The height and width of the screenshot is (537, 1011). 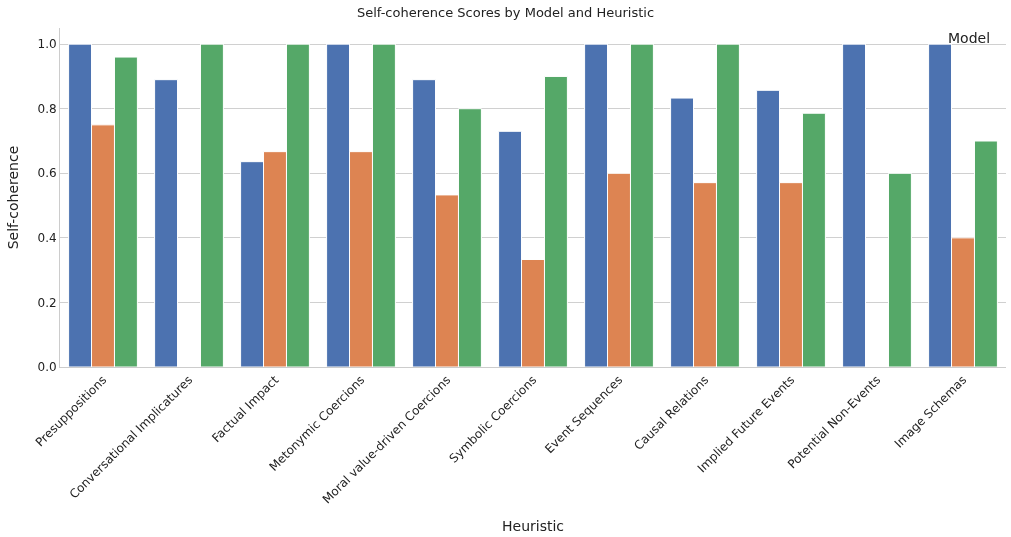 What do you see at coordinates (47, 108) in the screenshot?
I see `y-tick-label: 0.8` at bounding box center [47, 108].